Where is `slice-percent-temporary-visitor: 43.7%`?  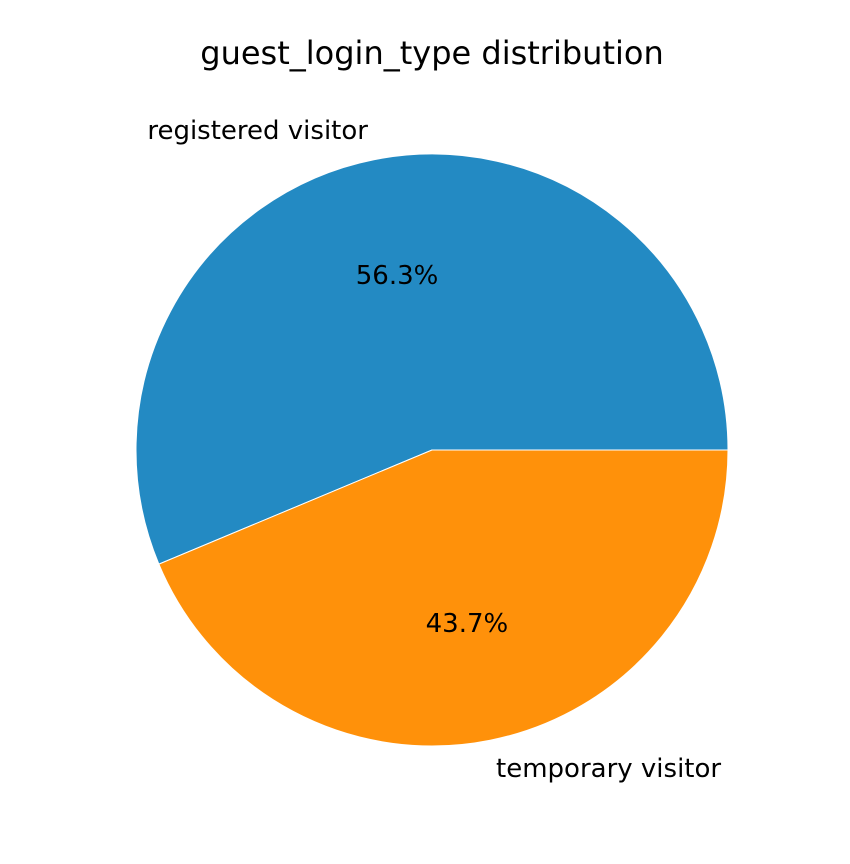 slice-percent-temporary-visitor: 43.7% is located at coordinates (467, 624).